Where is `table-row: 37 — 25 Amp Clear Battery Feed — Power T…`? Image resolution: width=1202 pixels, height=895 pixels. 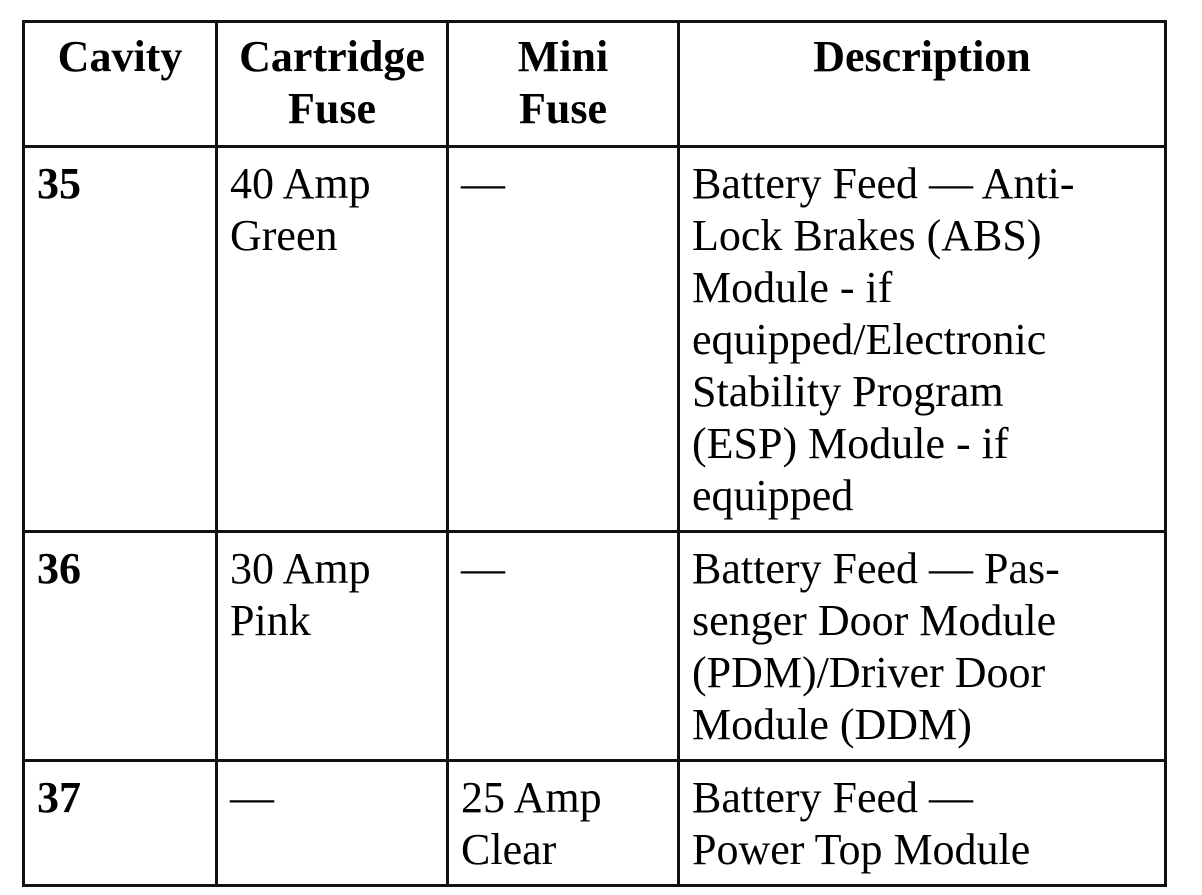 table-row: 37 — 25 Amp Clear Battery Feed — Power T… is located at coordinates (594, 823).